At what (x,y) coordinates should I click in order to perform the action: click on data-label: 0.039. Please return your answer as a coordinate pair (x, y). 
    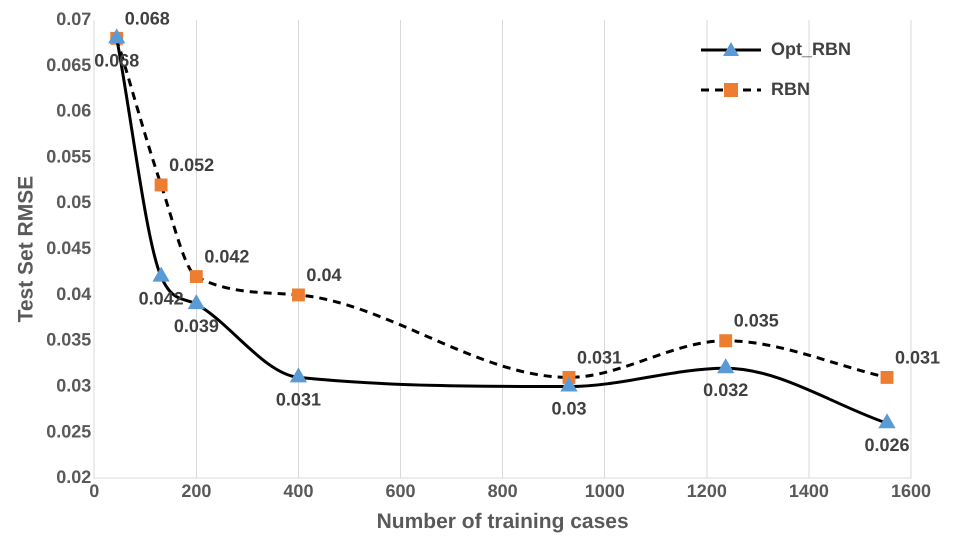
    Looking at the image, I should click on (196, 326).